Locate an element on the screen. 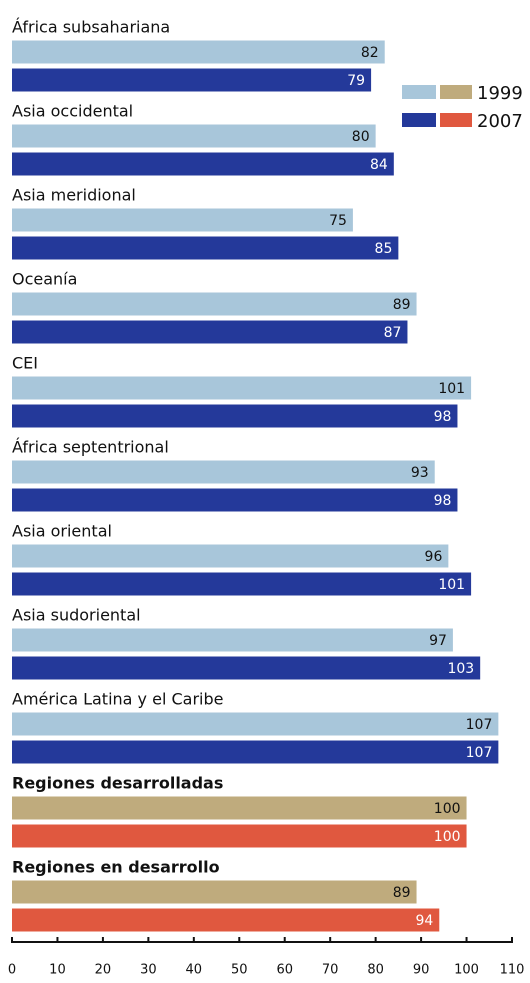 The image size is (530, 983). category-label: Asia meridional is located at coordinates (74, 195).